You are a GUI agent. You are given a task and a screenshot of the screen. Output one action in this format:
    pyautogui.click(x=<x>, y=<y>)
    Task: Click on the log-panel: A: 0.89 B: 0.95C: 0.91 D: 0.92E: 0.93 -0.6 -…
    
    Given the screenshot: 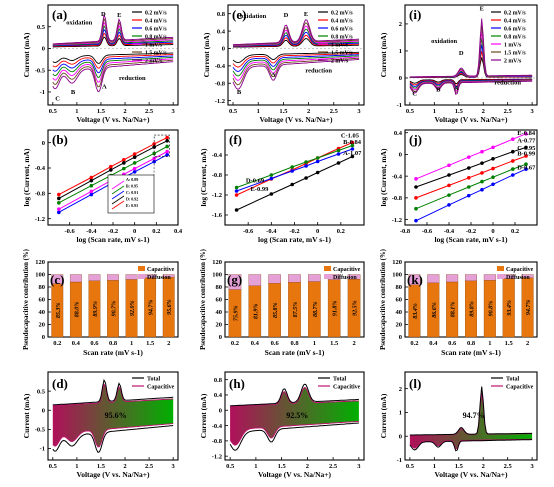 What is the action you would take?
    pyautogui.click(x=102, y=186)
    